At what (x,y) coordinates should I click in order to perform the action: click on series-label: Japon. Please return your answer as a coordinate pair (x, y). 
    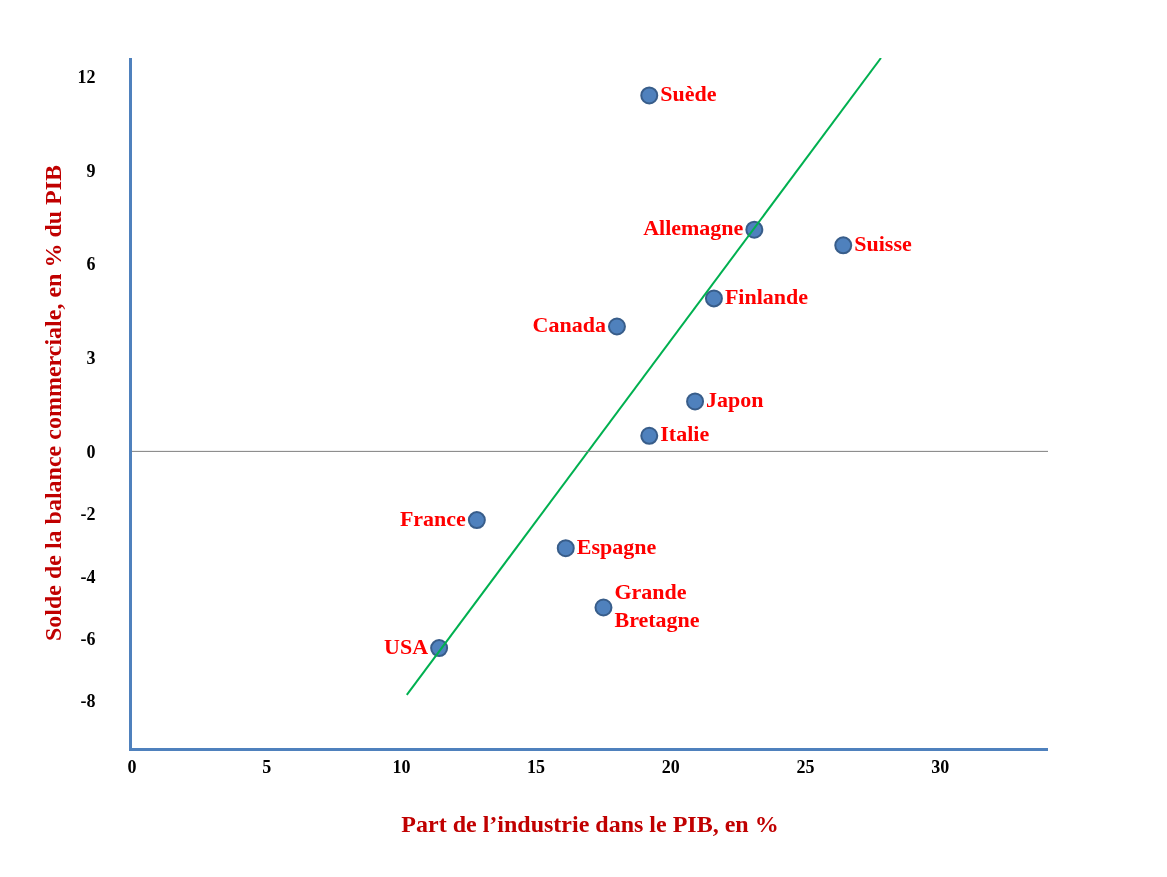
    Looking at the image, I should click on (735, 399).